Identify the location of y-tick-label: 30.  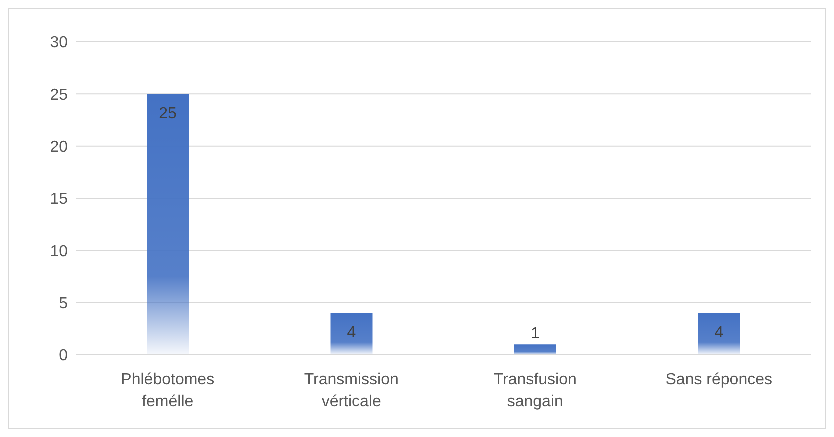
(59, 43).